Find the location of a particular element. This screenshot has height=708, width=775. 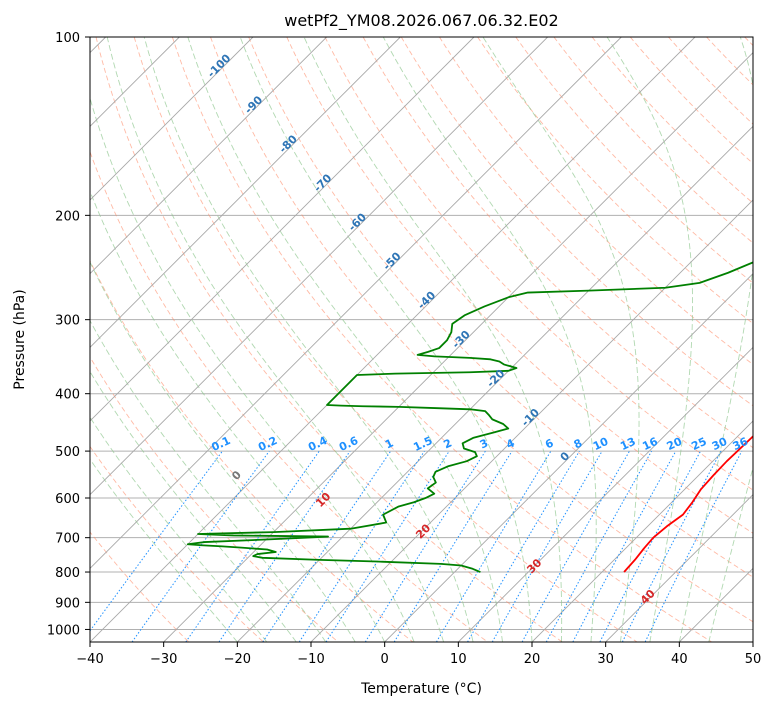

x-tick-label: −20 is located at coordinates (237, 659).